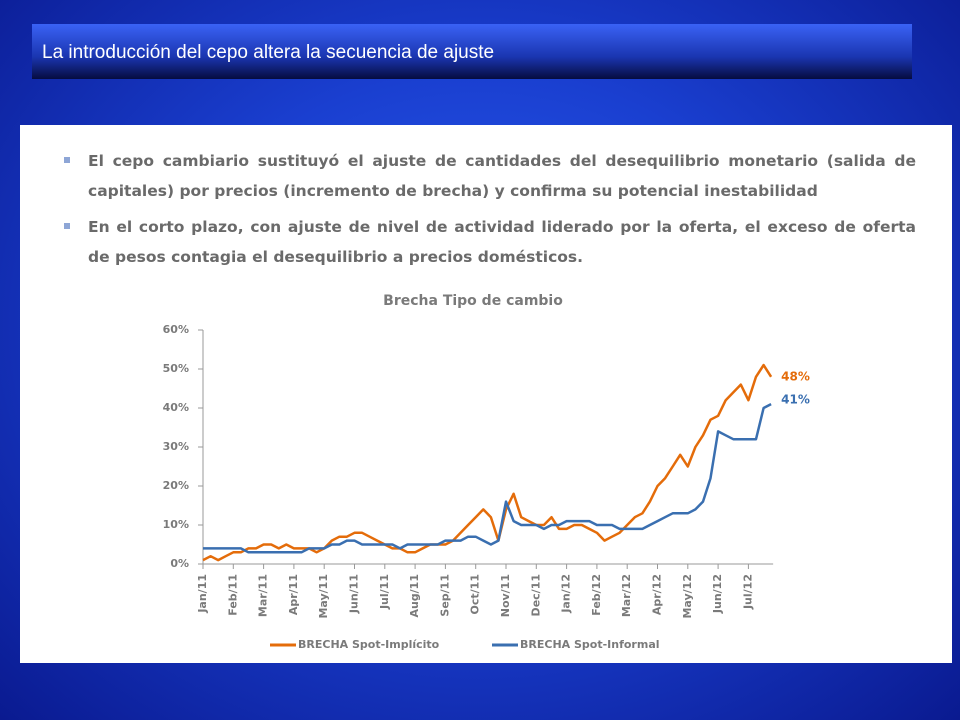 The height and width of the screenshot is (720, 960). Describe the element at coordinates (687, 596) in the screenshot. I see `x-tick-label: May/12` at that location.